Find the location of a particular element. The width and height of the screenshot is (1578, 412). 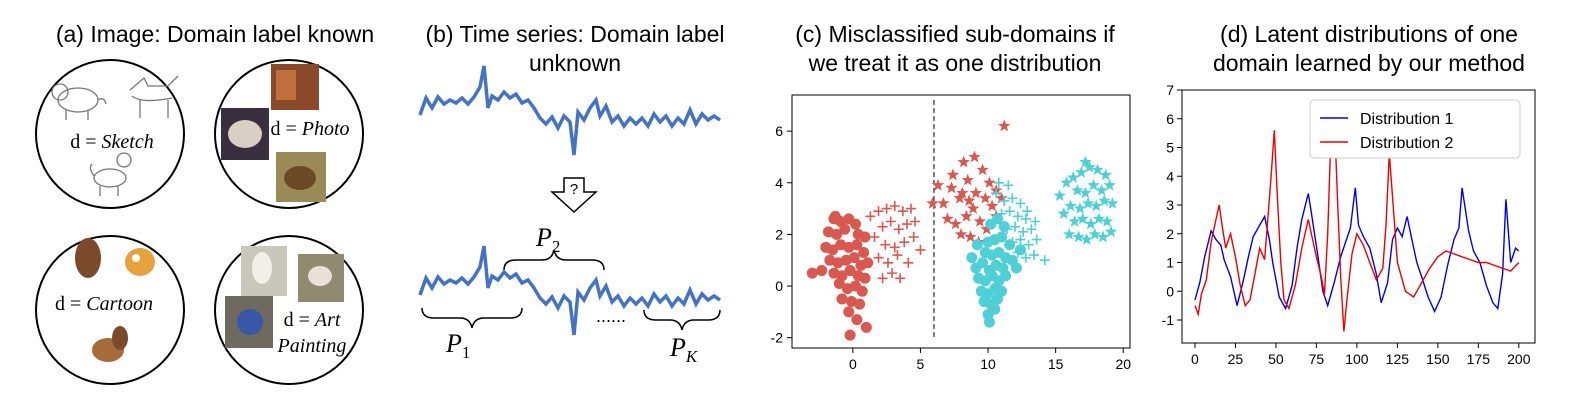

scatter-frame is located at coordinates (961, 221).